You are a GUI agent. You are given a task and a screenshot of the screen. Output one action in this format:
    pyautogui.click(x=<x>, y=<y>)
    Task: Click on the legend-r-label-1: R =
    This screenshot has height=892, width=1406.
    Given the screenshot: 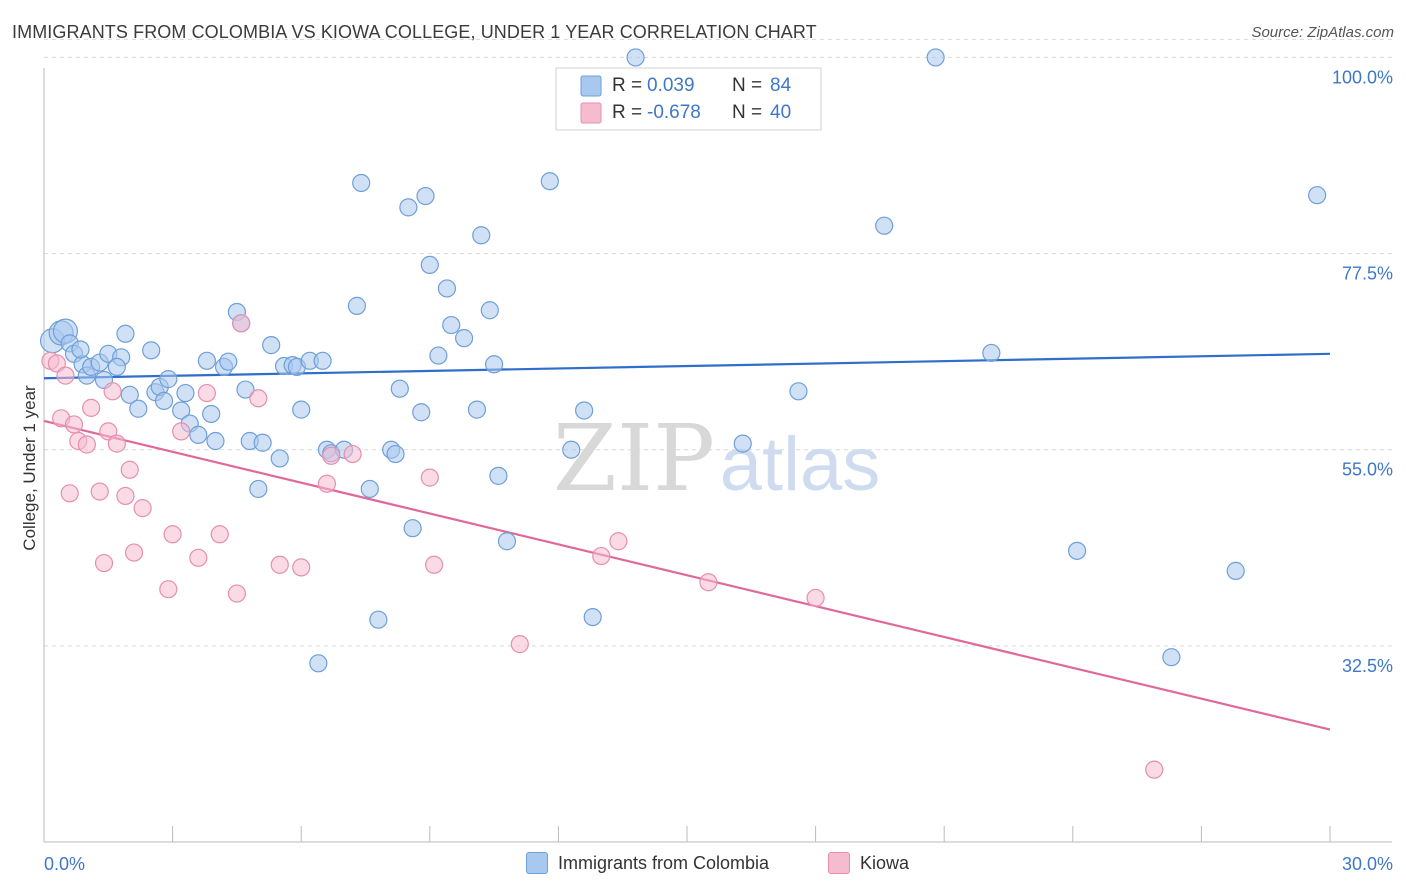 What is the action you would take?
    pyautogui.click(x=627, y=112)
    